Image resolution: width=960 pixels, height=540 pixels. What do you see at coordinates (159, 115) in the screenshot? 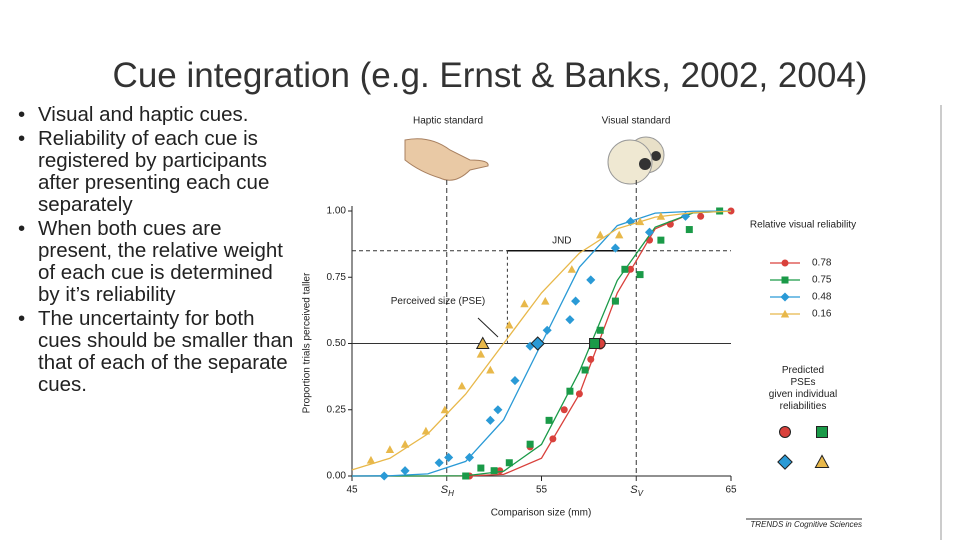
I see `bullet: Visual and haptic cues.` at bounding box center [159, 115].